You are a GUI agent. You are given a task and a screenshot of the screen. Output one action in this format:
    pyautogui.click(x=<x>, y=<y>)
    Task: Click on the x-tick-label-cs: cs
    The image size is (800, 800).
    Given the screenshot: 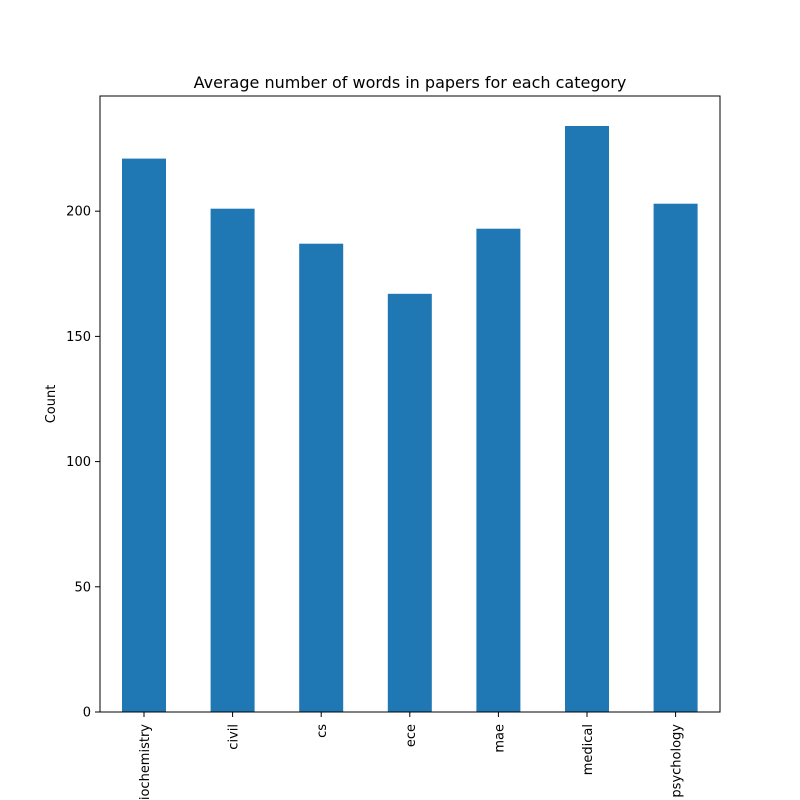 What is the action you would take?
    pyautogui.click(x=322, y=731)
    